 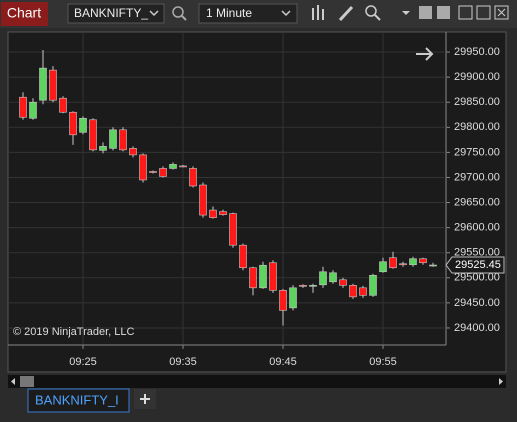 I want to click on title-text: Chart, so click(x=24, y=13).